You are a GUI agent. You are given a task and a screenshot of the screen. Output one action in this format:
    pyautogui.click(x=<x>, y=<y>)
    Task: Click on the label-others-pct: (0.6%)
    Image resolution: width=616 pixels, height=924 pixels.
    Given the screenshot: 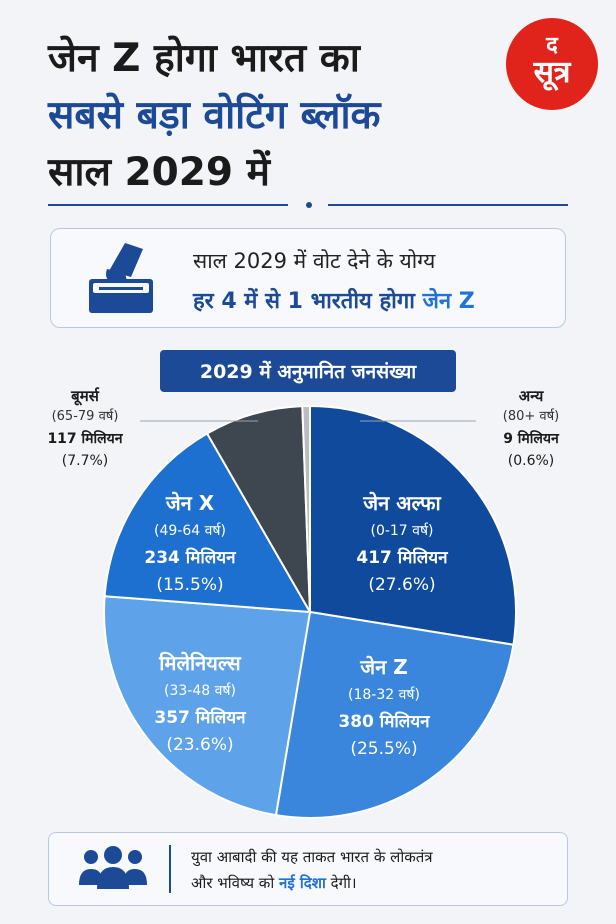 What is the action you would take?
    pyautogui.click(x=531, y=461)
    